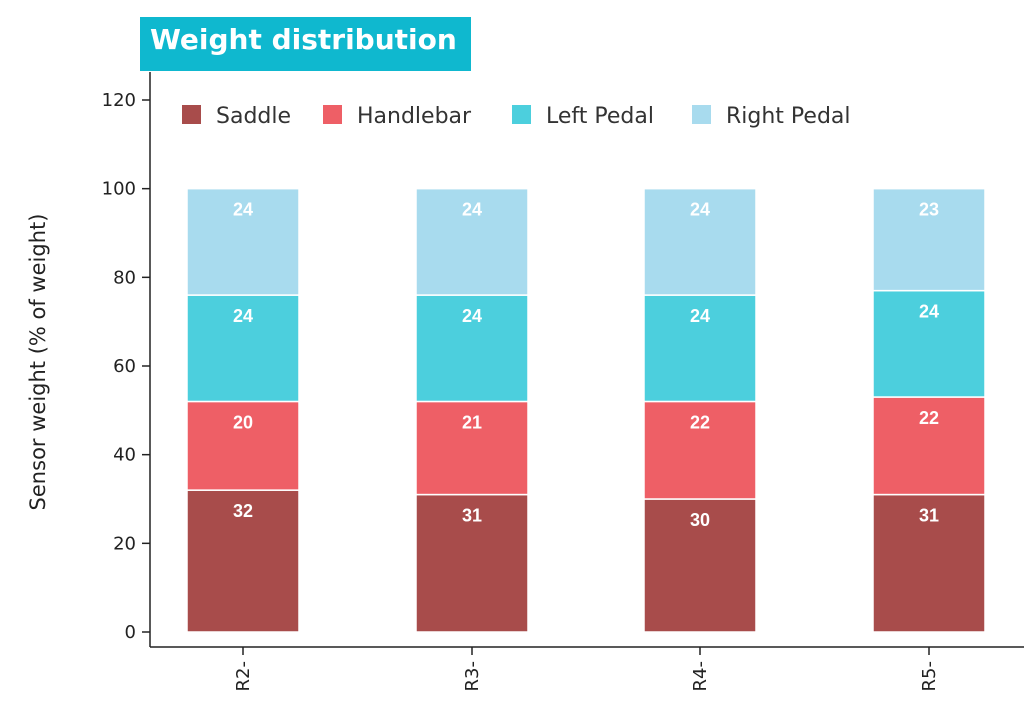 This screenshot has height=727, width=1024. What do you see at coordinates (130, 632) in the screenshot?
I see `y-tick-label: 0` at bounding box center [130, 632].